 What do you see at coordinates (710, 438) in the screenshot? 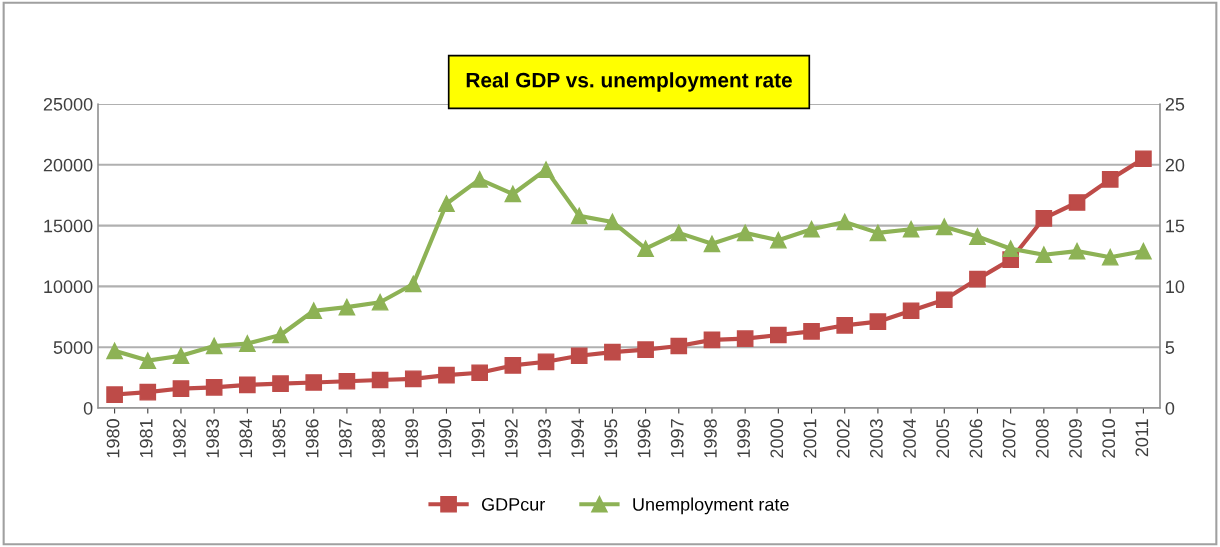
I see `x-tick-label: 1998` at bounding box center [710, 438].